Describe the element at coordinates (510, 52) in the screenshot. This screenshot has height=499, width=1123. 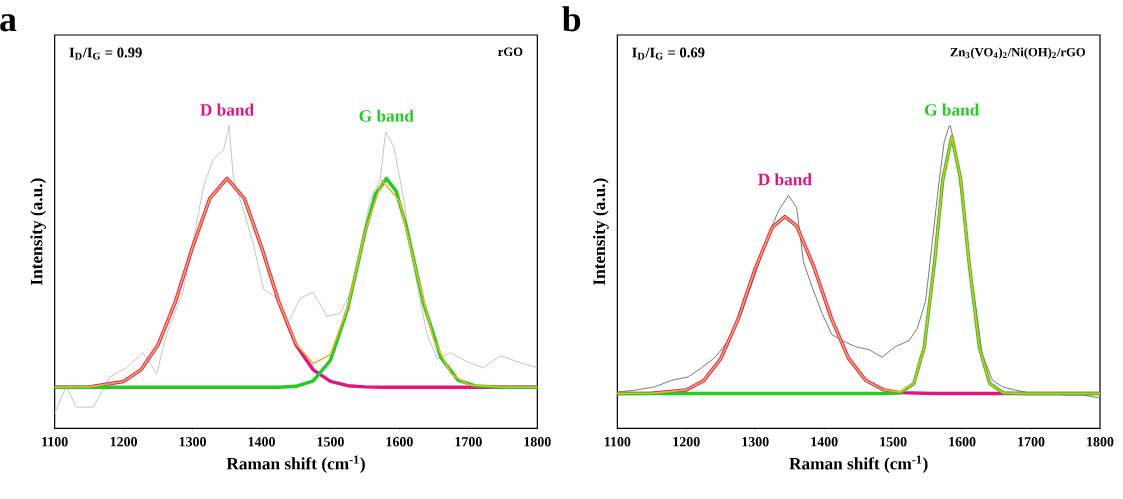
I see `text: rGO` at that location.